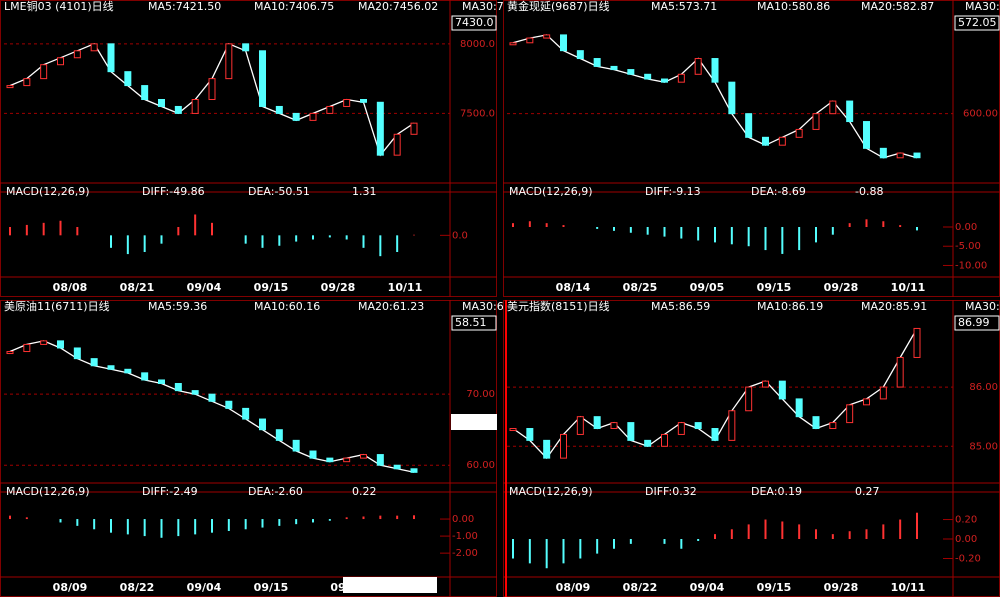 The height and width of the screenshot is (597, 1000). What do you see at coordinates (287, 306) in the screenshot?
I see `legend-ma10: MA10:60.16` at bounding box center [287, 306].